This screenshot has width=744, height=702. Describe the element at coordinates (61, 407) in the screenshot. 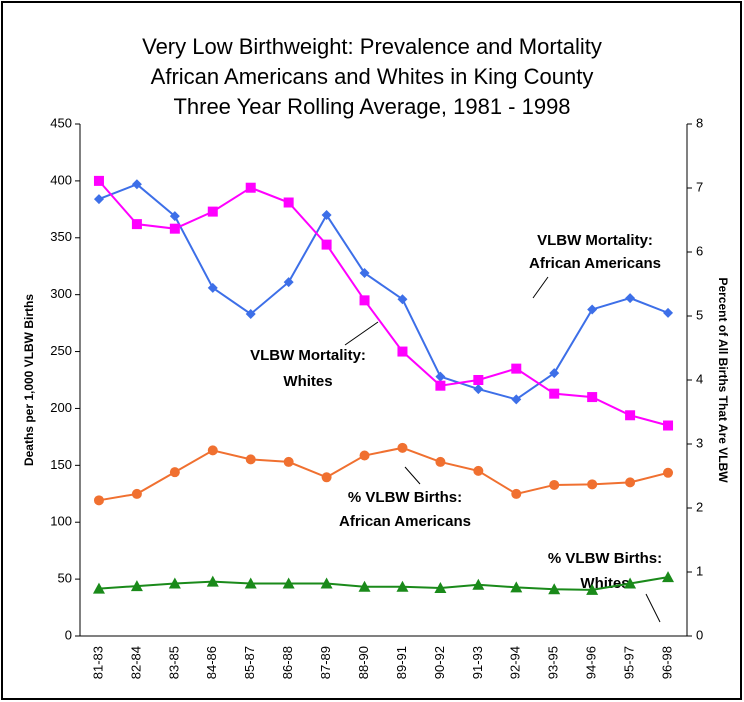

I see `y-tick-label: 200` at that location.